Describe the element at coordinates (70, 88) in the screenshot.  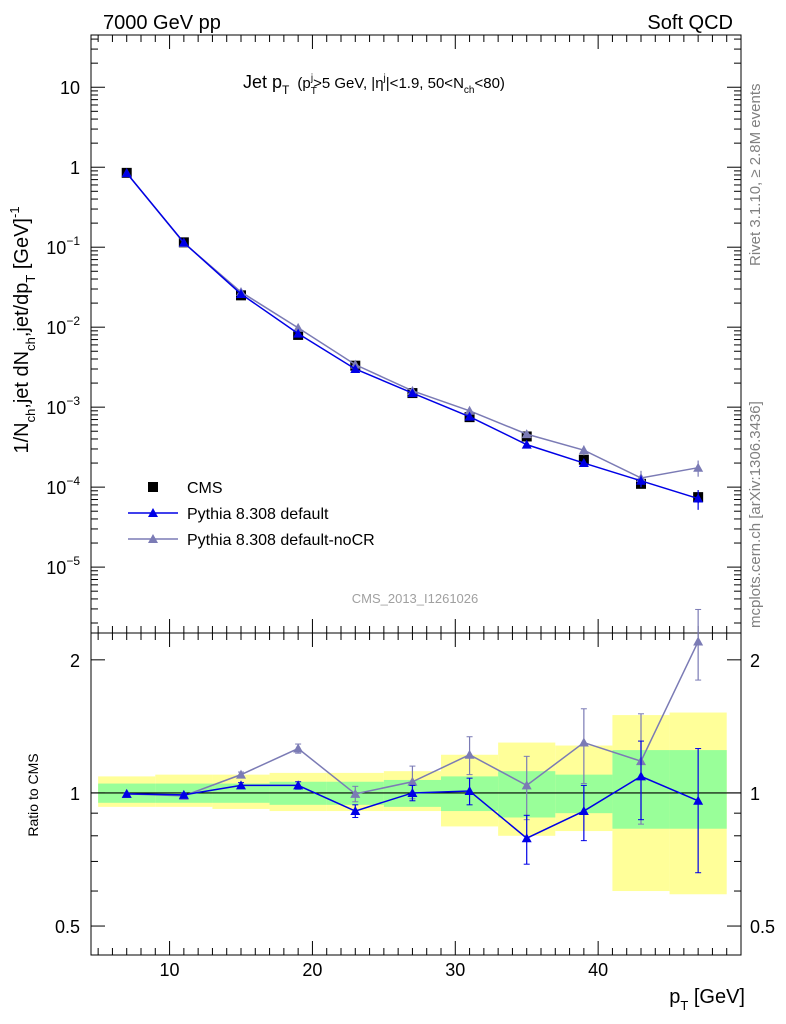
I see `y-tick-label: 10` at that location.